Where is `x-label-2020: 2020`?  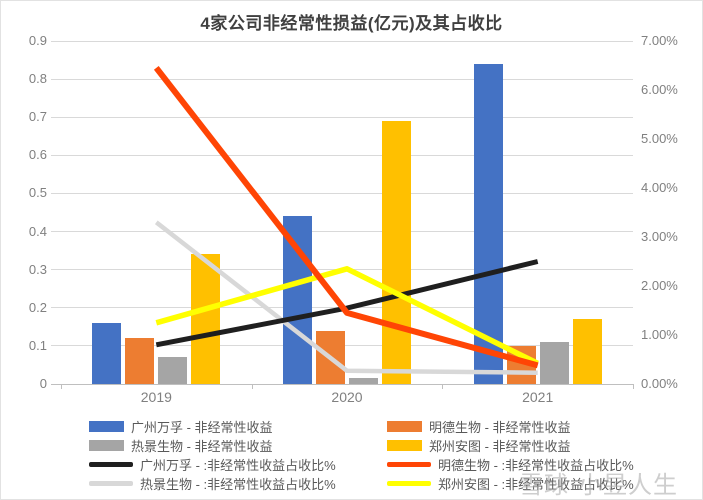 x-label-2020: 2020 is located at coordinates (347, 397).